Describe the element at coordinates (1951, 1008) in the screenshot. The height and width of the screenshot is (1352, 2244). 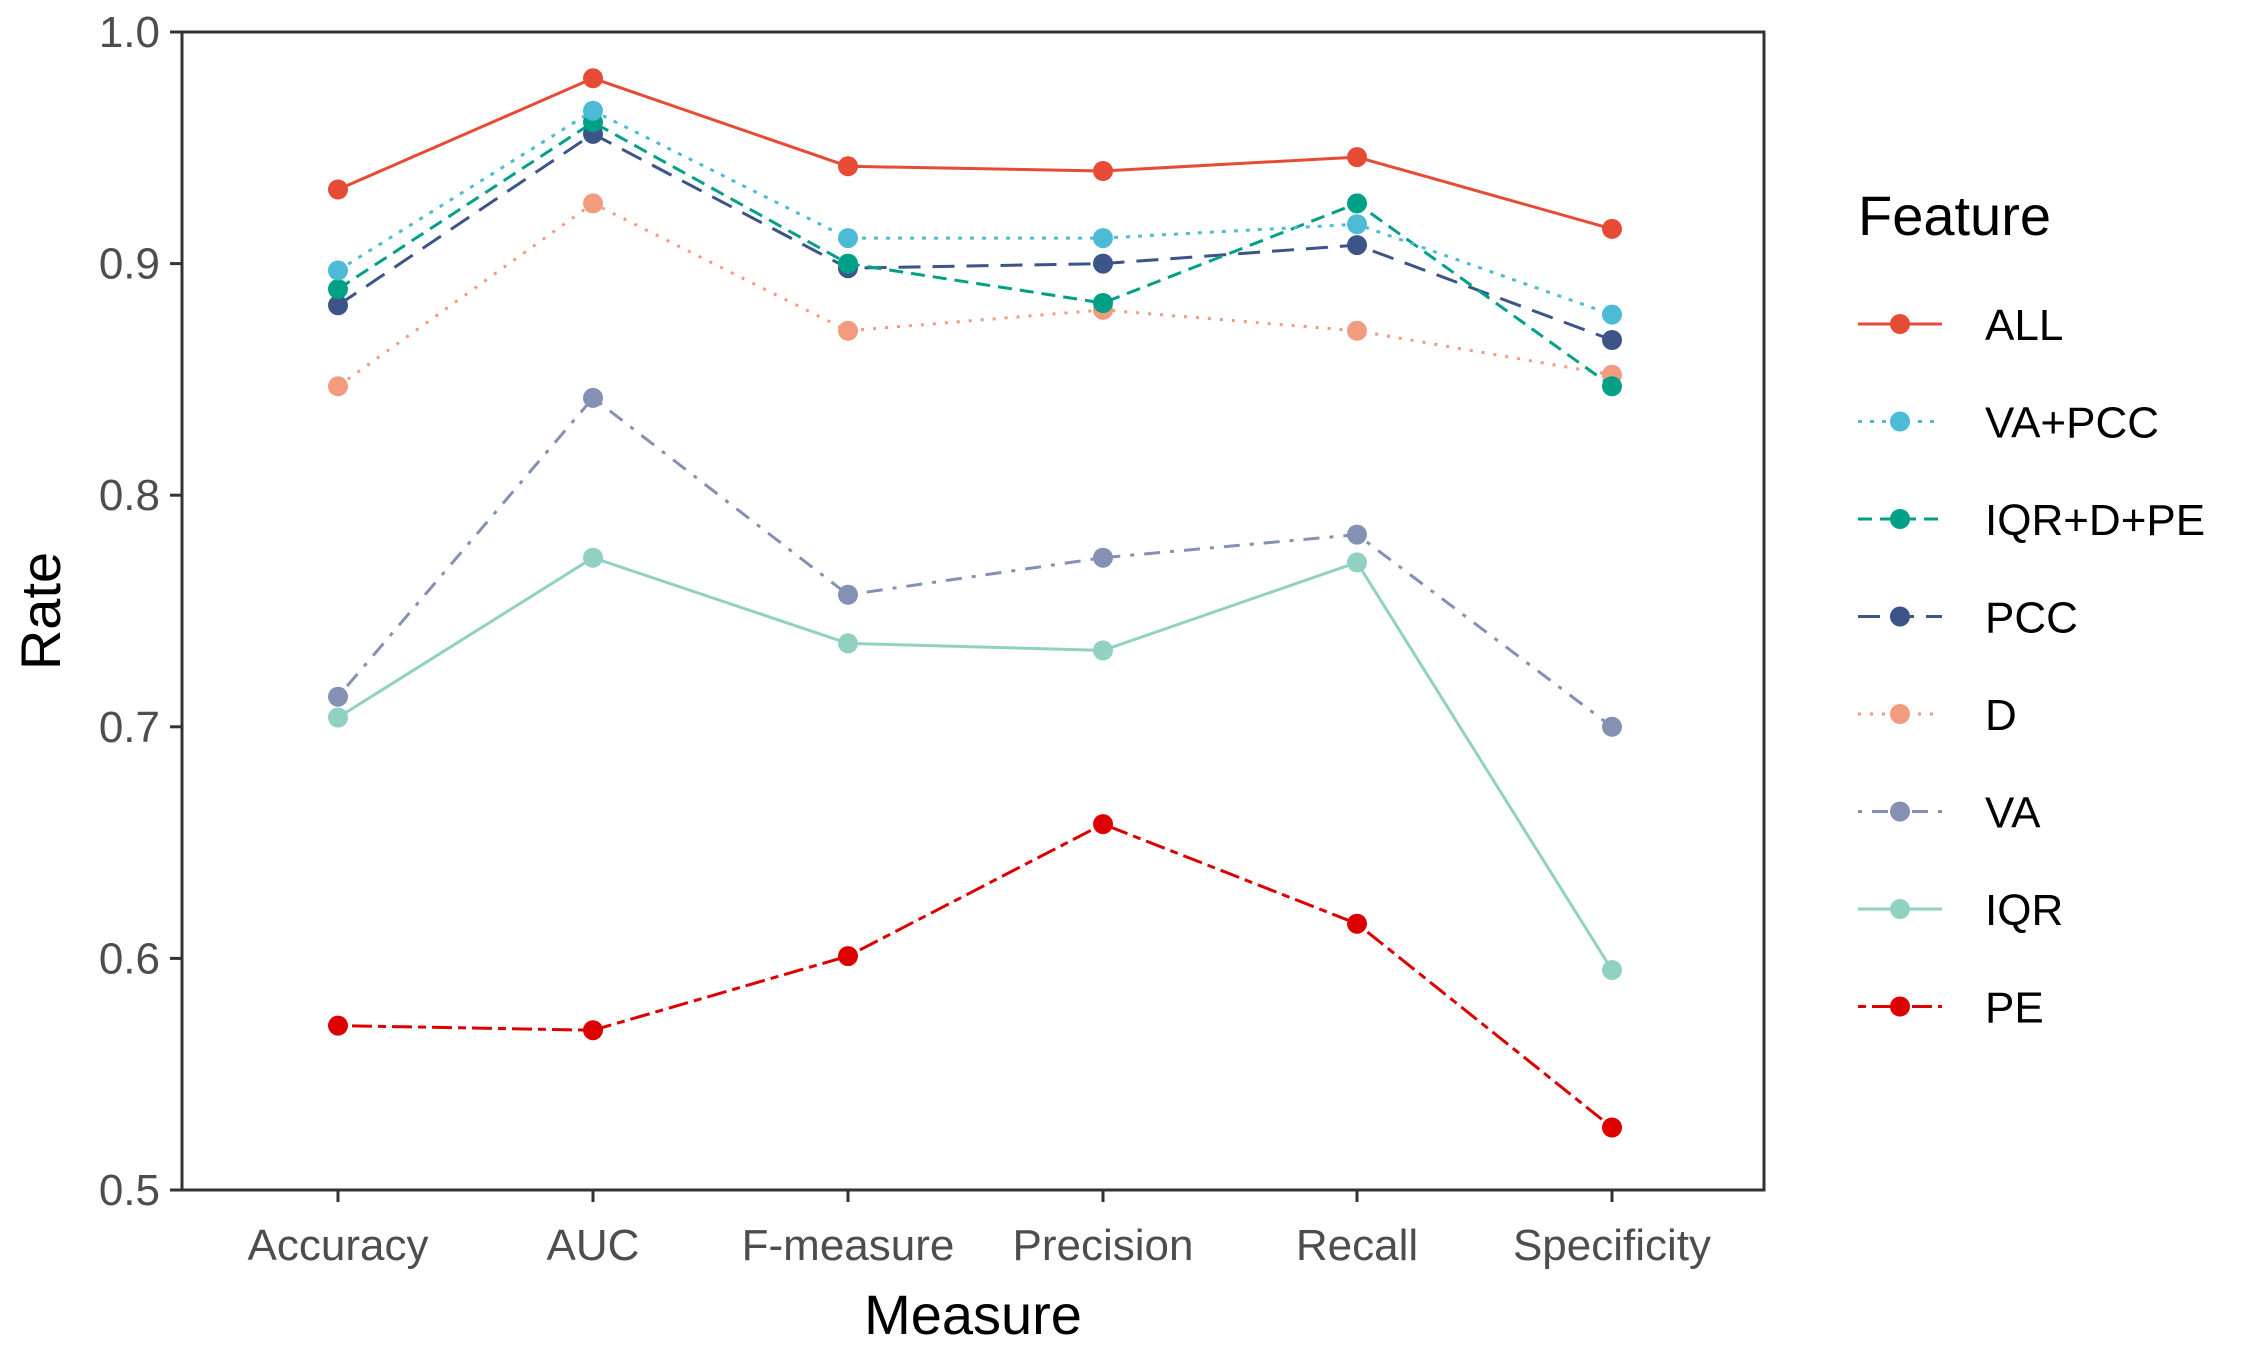
I see `legend-item: PE` at that location.